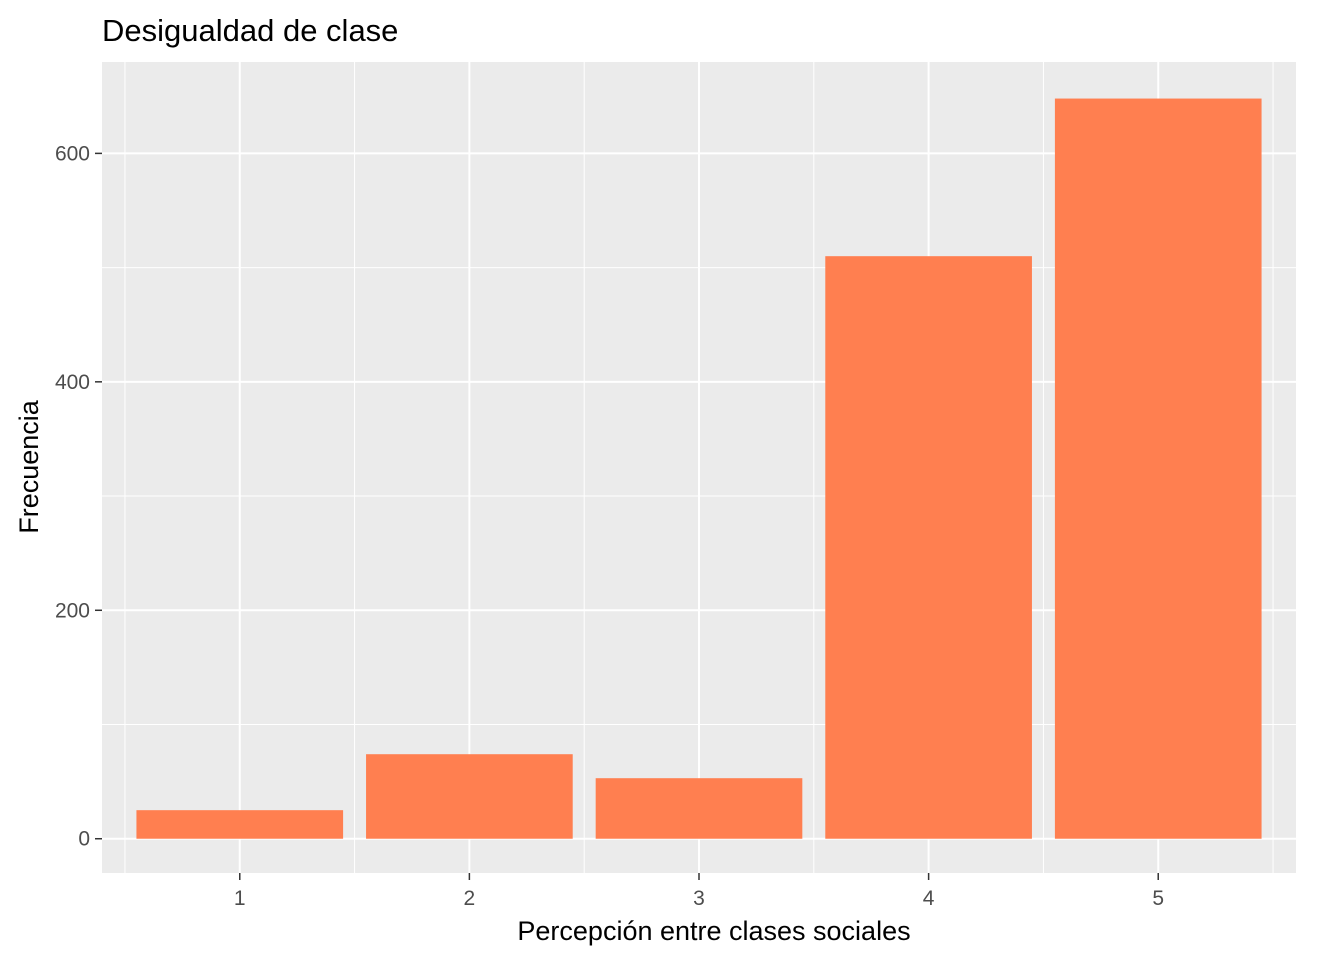  Describe the element at coordinates (72, 610) in the screenshot. I see `y-tick-label: 200` at that location.